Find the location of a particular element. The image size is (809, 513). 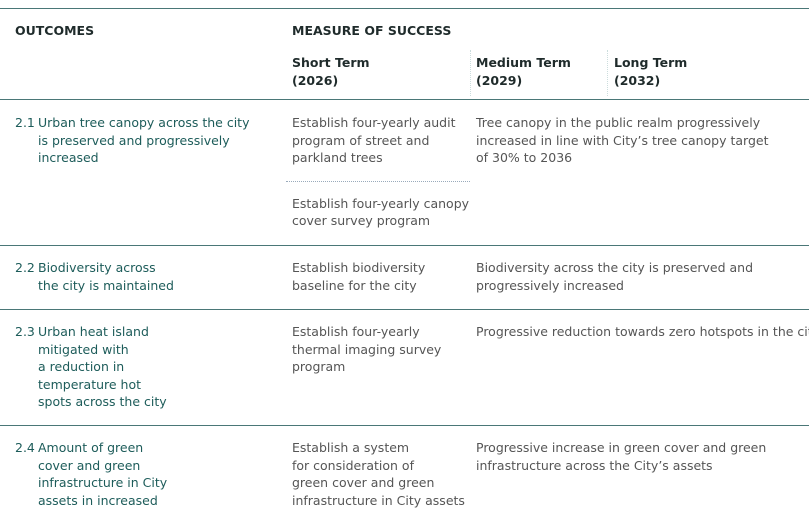

outcome-line: assets in increased is located at coordinates (98, 500).